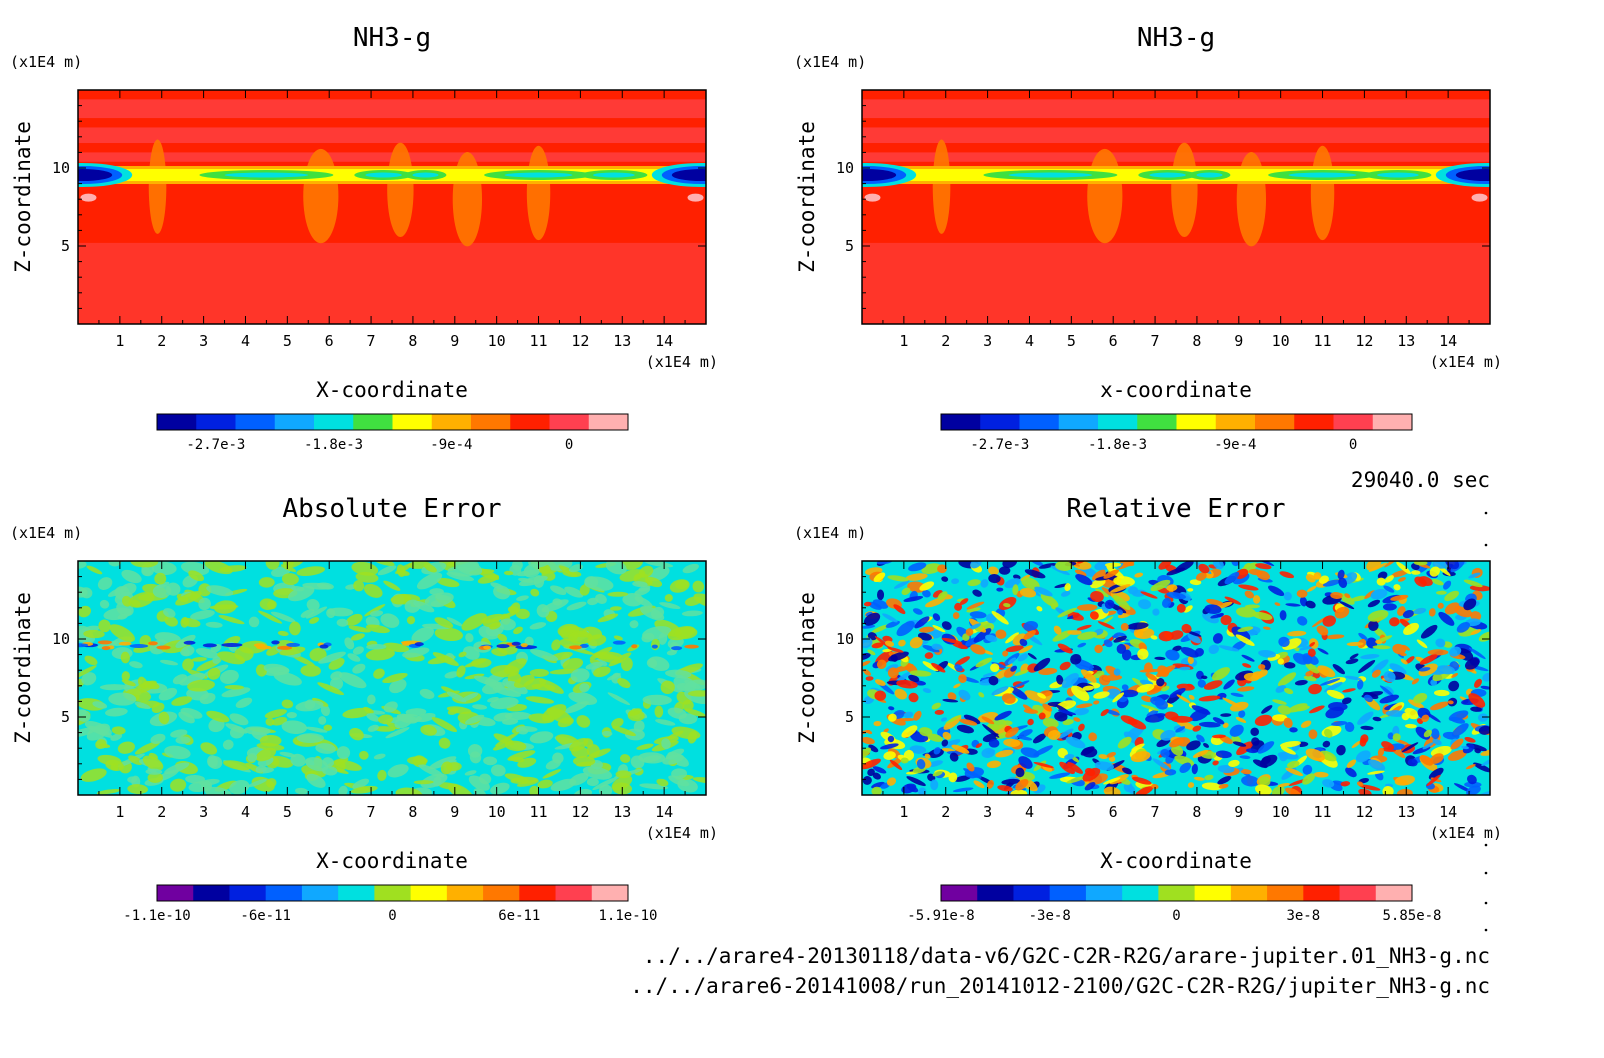 This screenshot has height=1058, width=1604. Describe the element at coordinates (569, 445) in the screenshot. I see `colorbar-label: 0` at that location.